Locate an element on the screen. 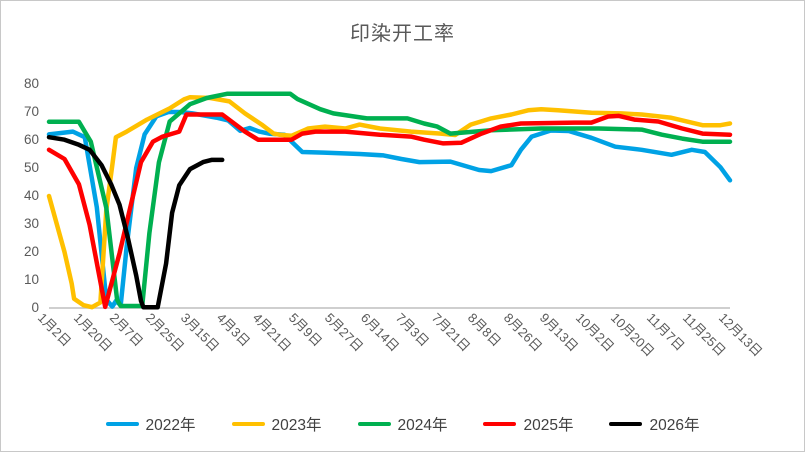  y-axis-label: 50 is located at coordinates (31, 167).